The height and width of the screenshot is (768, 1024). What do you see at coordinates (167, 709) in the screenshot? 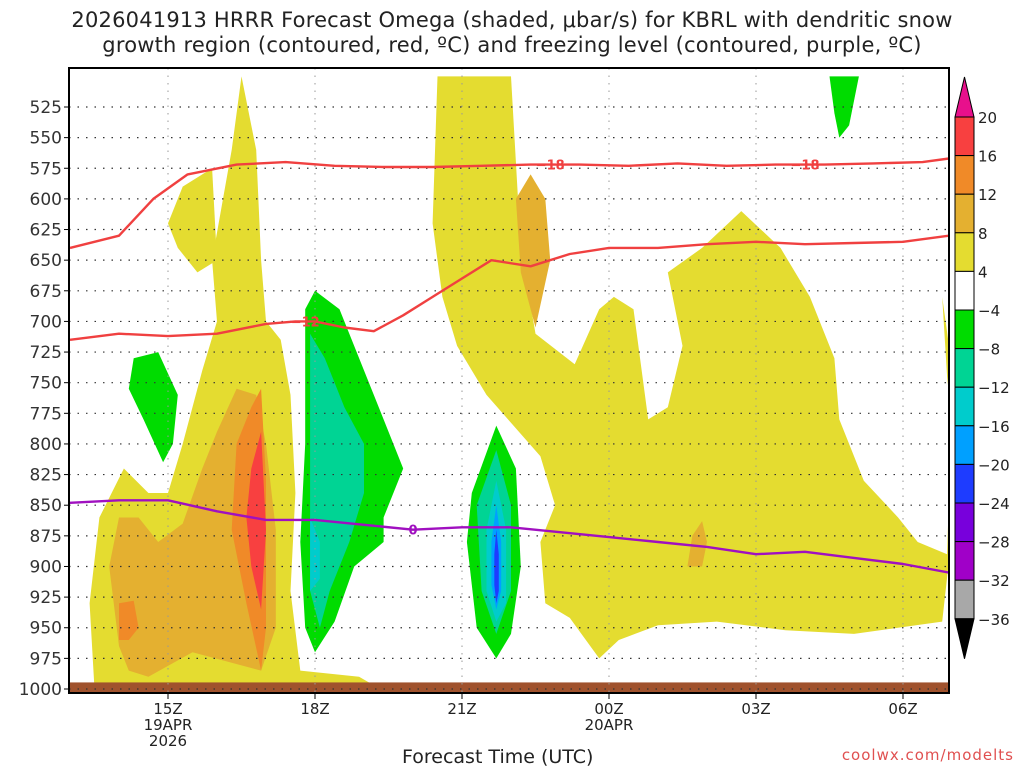
I see `x-tick-label: 15Z` at bounding box center [167, 709].